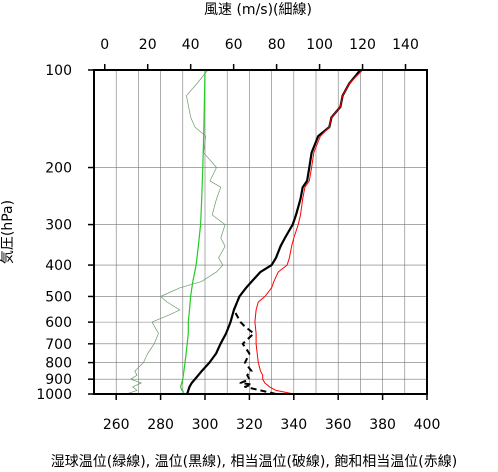 This screenshot has width=498, height=472. Describe the element at coordinates (58, 169) in the screenshot. I see `y-tick-label: 200` at that location.